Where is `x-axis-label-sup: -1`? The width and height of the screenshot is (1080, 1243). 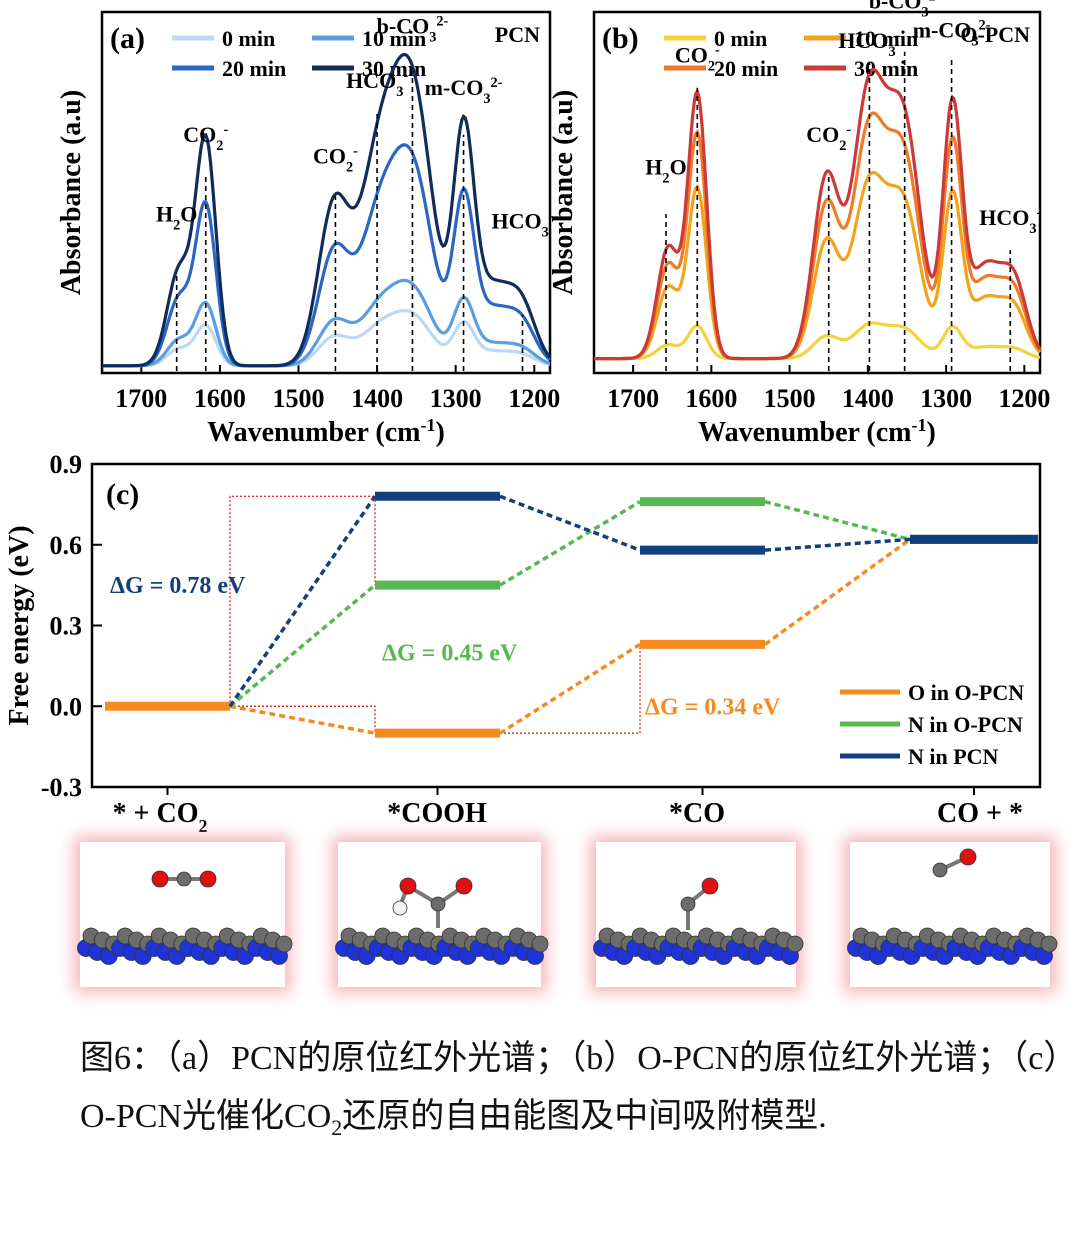
x-axis-label-sup: -1 is located at coordinates (919, 425).